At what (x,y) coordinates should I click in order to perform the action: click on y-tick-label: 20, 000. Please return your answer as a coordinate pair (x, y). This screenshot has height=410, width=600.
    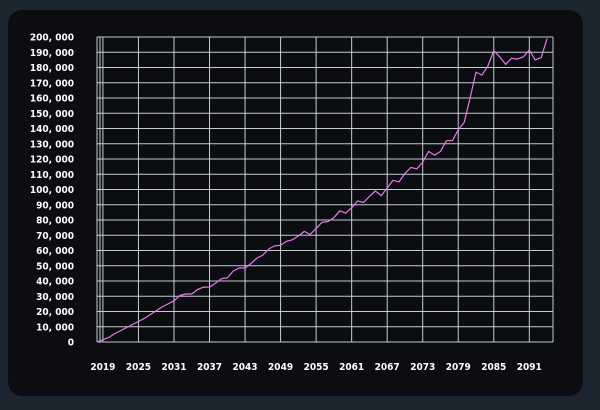
    Looking at the image, I should click on (55, 312).